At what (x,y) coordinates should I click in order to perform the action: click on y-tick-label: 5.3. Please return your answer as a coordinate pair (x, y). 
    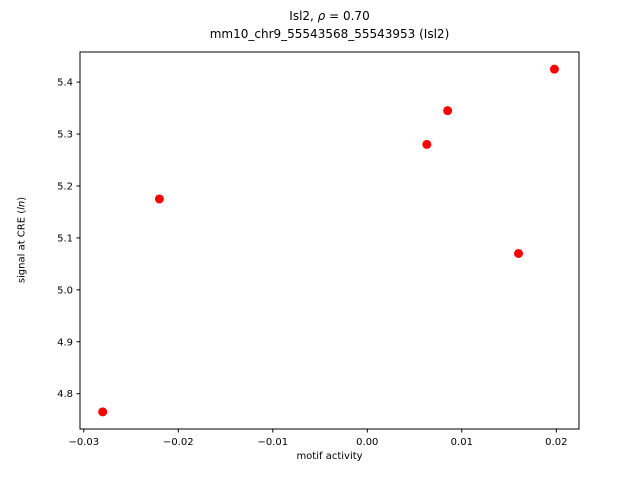
    Looking at the image, I should click on (65, 135).